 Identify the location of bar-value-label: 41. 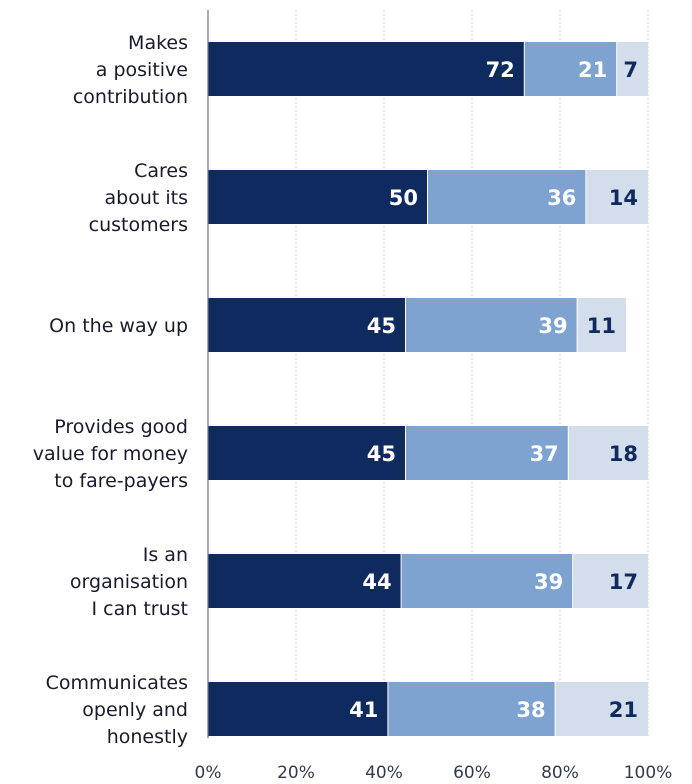
(363, 710).